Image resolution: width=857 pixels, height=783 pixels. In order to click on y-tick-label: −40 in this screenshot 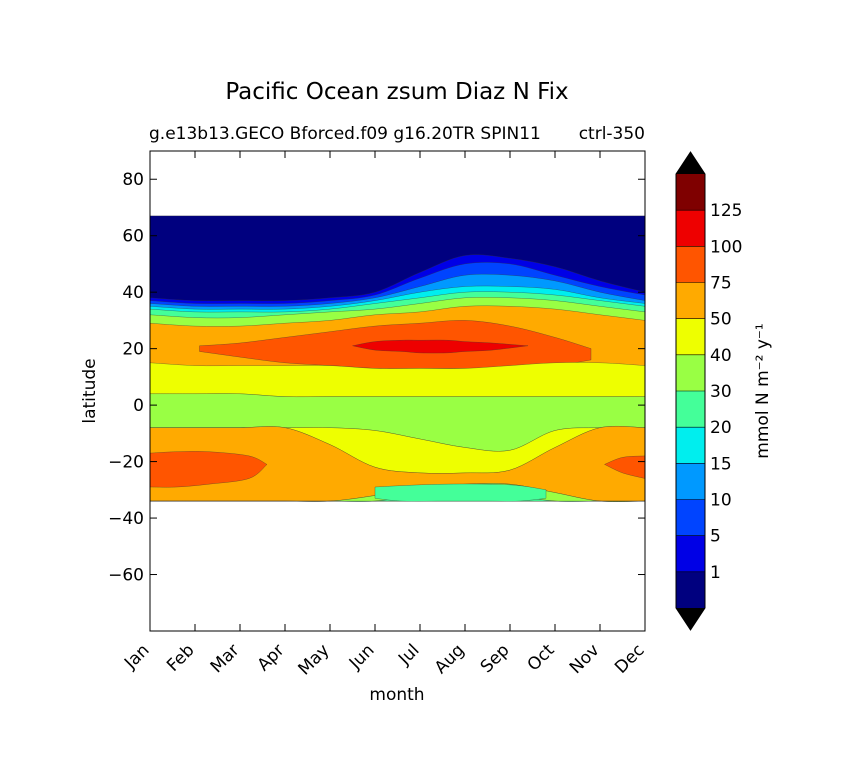, I will do `click(126, 519)`.